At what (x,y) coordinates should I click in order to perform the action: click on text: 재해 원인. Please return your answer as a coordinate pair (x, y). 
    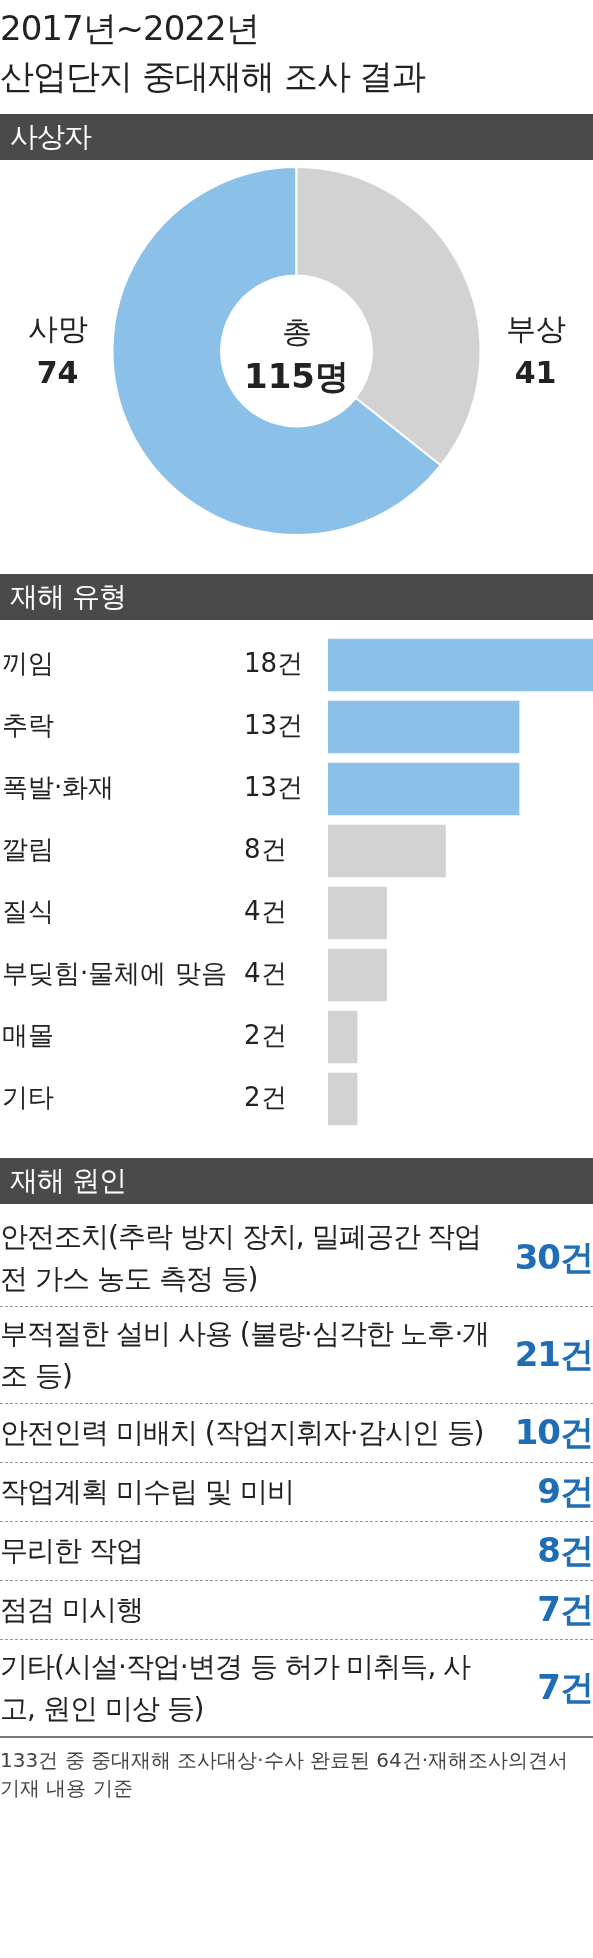
    Looking at the image, I should click on (296, 1181).